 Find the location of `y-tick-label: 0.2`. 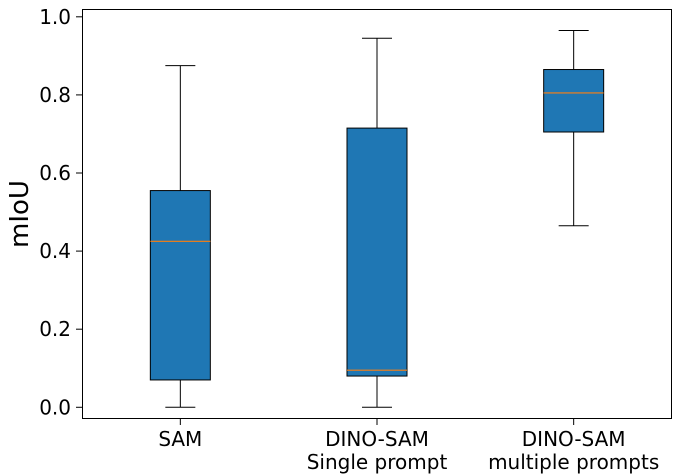

y-tick-label: 0.2 is located at coordinates (55, 329).